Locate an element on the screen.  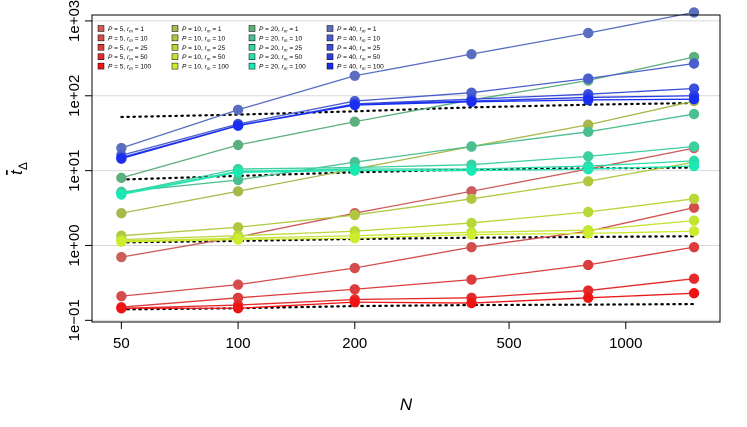
legend-item: P = 20, rm = 50 is located at coordinates (275, 57).